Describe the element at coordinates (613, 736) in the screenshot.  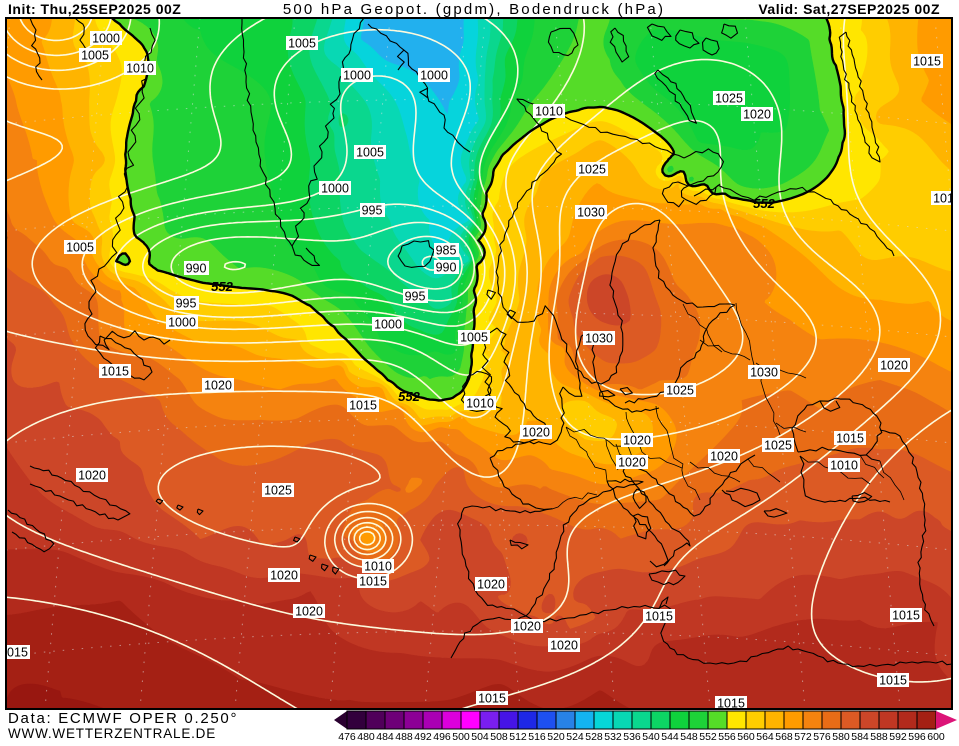
I see `svg-text: 532` at that location.